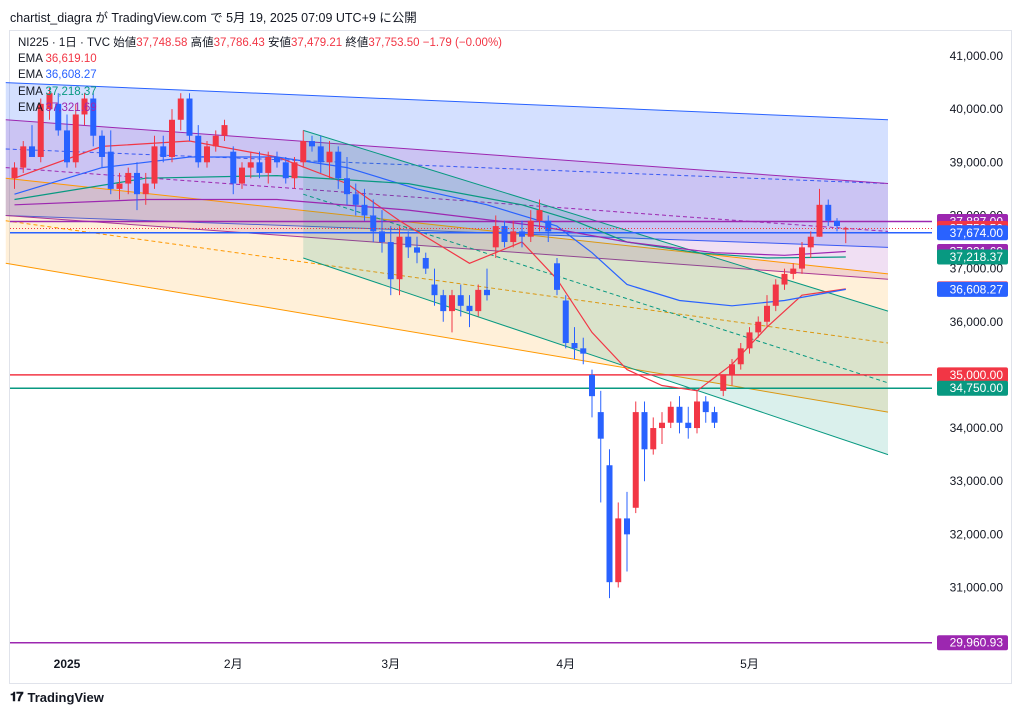 The width and height of the screenshot is (1024, 713). What do you see at coordinates (260, 92) in the screenshot?
I see `ema-row: EMA 37,218.37` at bounding box center [260, 92].